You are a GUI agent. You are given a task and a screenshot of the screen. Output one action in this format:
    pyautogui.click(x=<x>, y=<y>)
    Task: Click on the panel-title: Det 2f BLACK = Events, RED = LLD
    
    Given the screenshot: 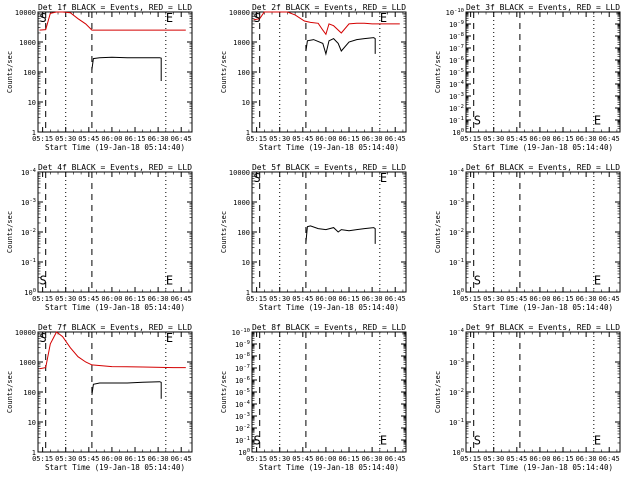 What is the action you would take?
    pyautogui.click(x=329, y=7)
    